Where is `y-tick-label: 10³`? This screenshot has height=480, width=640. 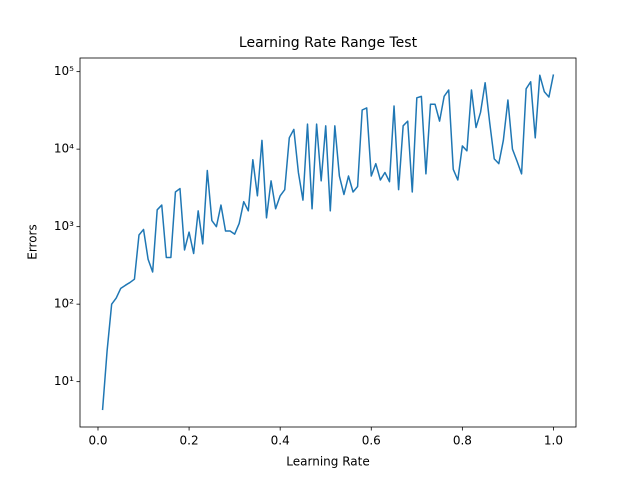 y-tick-label: 10³ is located at coordinates (64, 226).